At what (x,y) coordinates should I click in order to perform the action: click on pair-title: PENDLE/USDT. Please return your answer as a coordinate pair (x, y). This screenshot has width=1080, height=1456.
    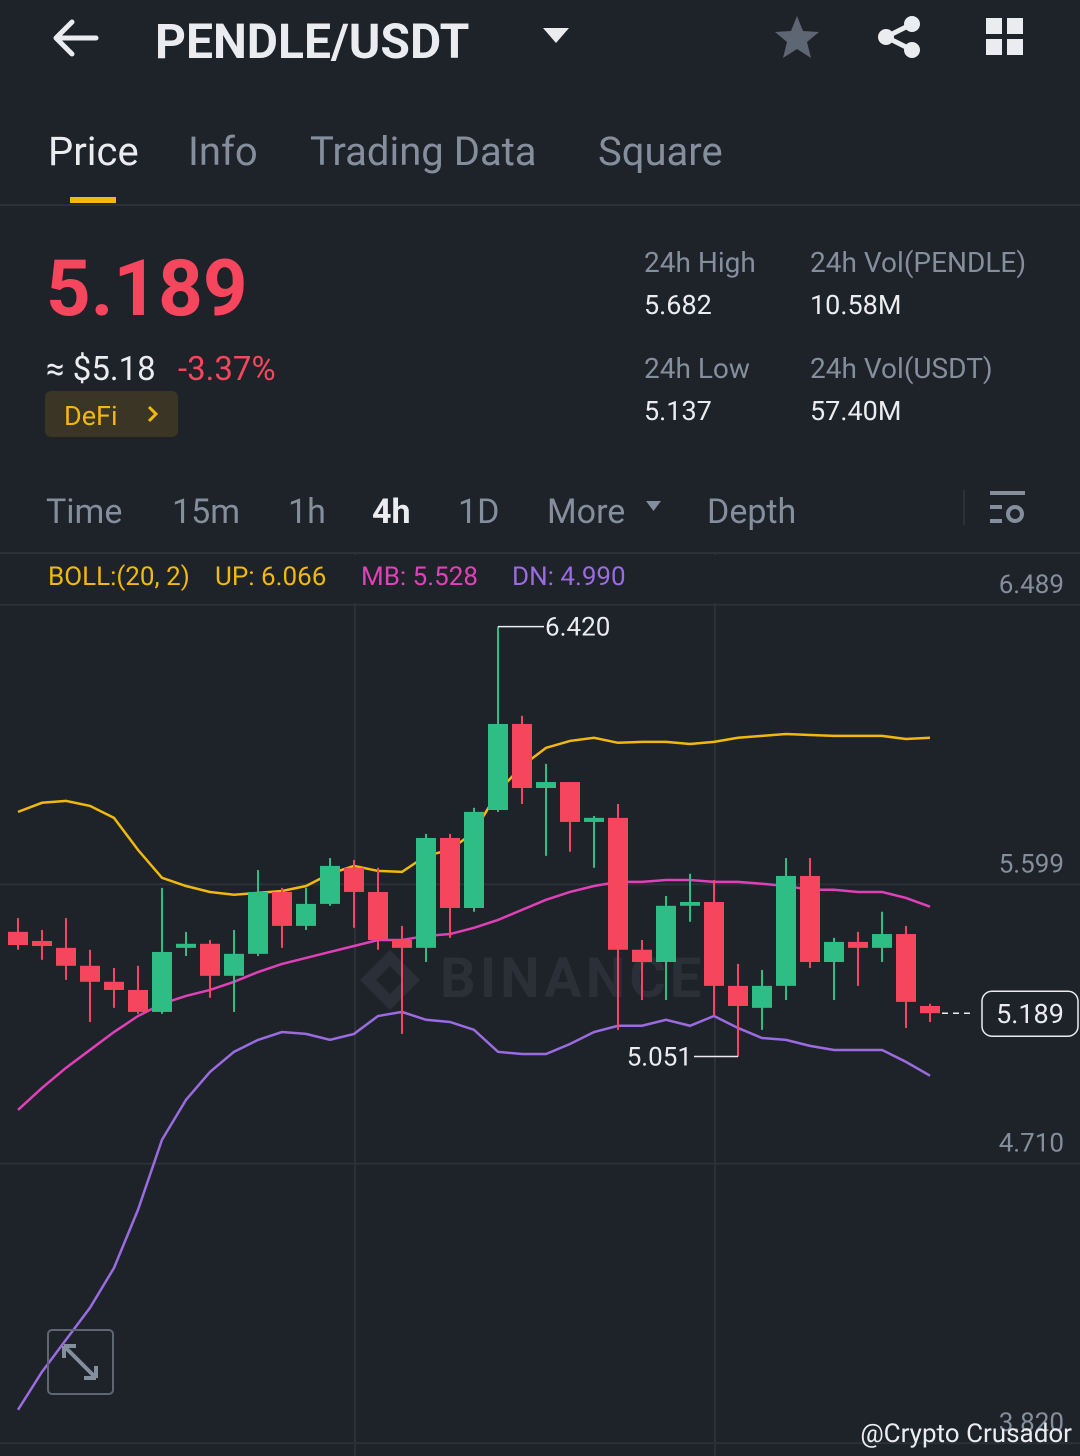
    Looking at the image, I should click on (312, 41).